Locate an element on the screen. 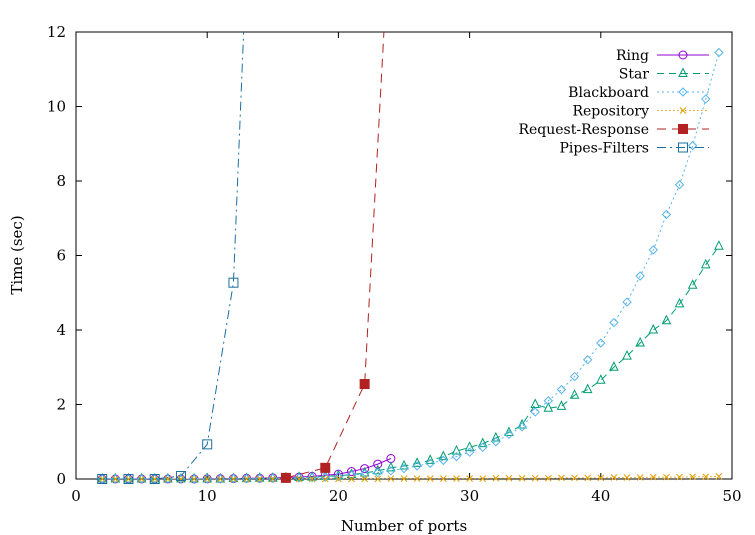 The height and width of the screenshot is (535, 755). legend-label: Request-Response is located at coordinates (583, 130).